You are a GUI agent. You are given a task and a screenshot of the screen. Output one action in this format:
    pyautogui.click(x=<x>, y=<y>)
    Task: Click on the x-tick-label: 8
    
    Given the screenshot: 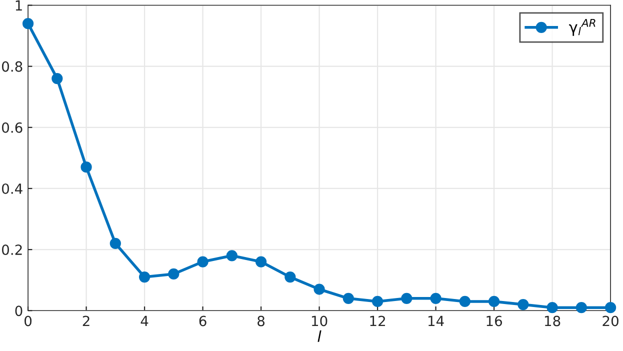 What is the action you would take?
    pyautogui.click(x=261, y=321)
    